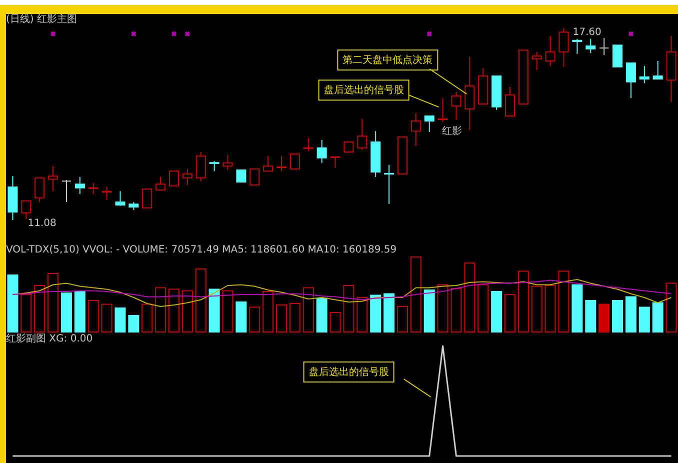 The height and width of the screenshot is (463, 678). What do you see at coordinates (201, 250) in the screenshot?
I see `chart-title: VOL-TDX(5,10) VVOL: - VOLUME: 70571.49 MA5: 118601.60 MA10: 160189.59` at bounding box center [201, 250].